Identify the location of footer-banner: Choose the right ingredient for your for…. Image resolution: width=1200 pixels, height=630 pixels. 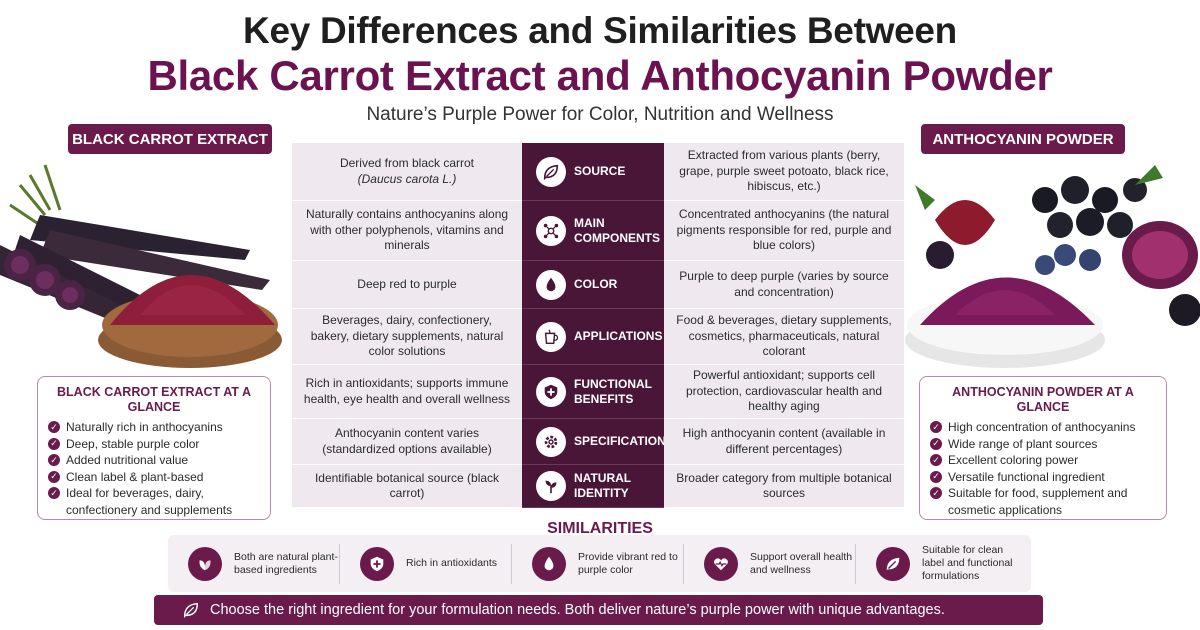
(598, 610).